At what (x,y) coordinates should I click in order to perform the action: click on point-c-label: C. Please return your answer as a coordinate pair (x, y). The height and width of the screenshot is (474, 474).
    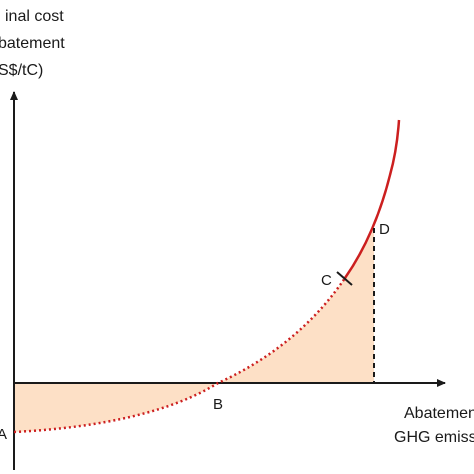
    Looking at the image, I should click on (326, 280).